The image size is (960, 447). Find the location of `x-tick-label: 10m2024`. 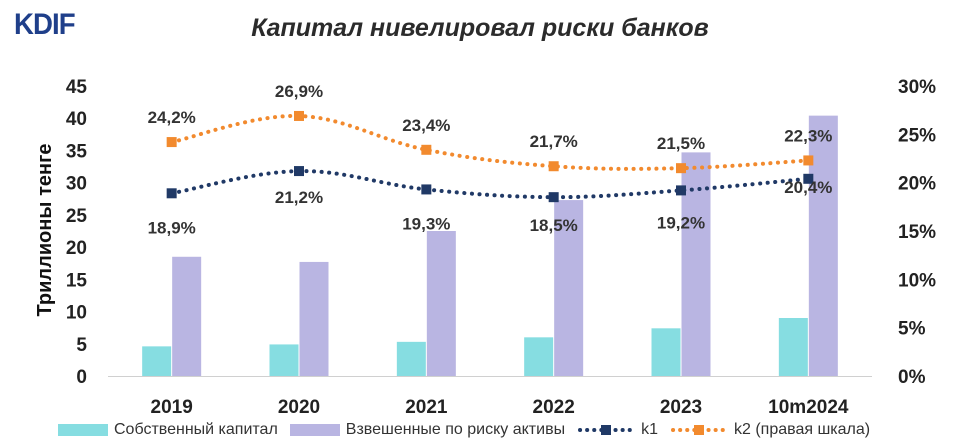

x-tick-label: 10m2024 is located at coordinates (808, 407).